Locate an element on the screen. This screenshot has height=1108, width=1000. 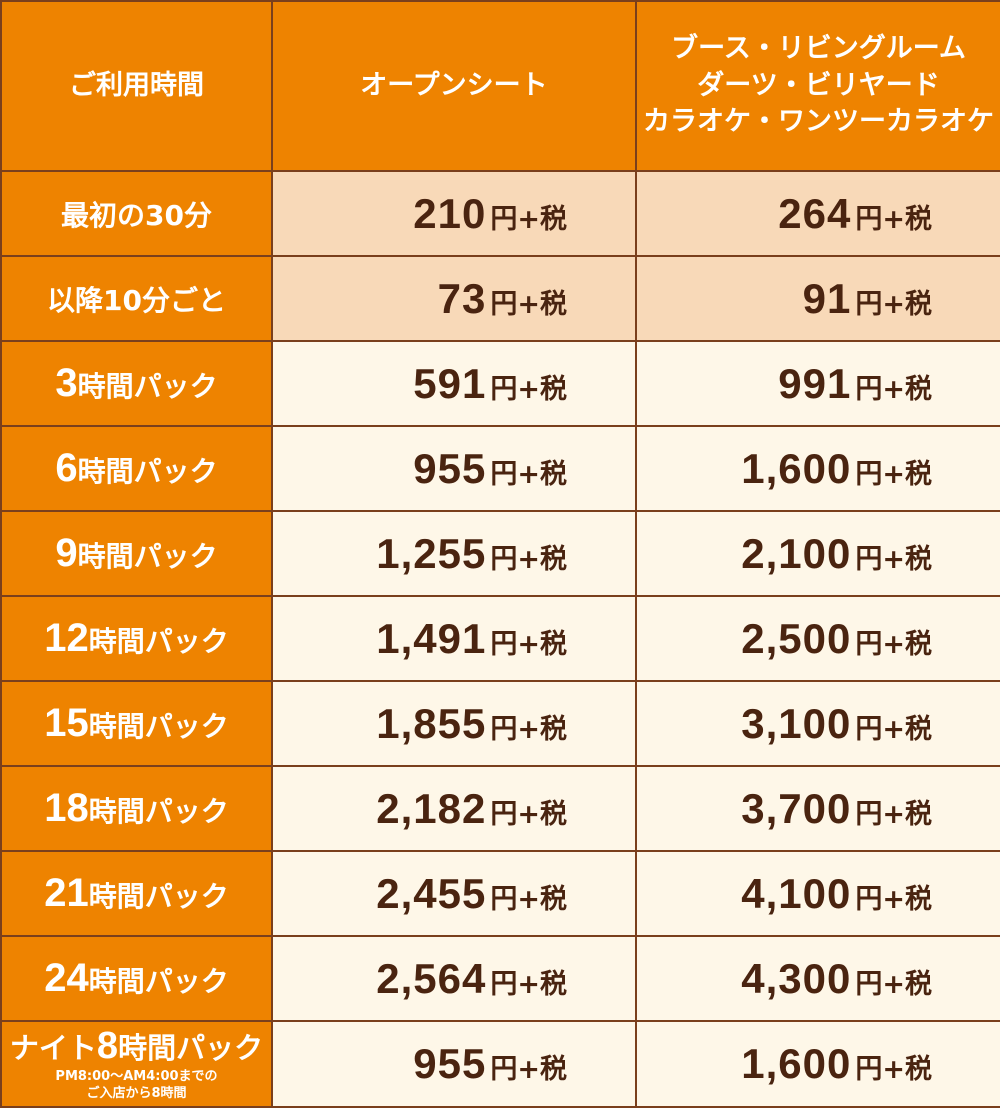
booth-price: 2,100 円+税 is located at coordinates (817, 553).